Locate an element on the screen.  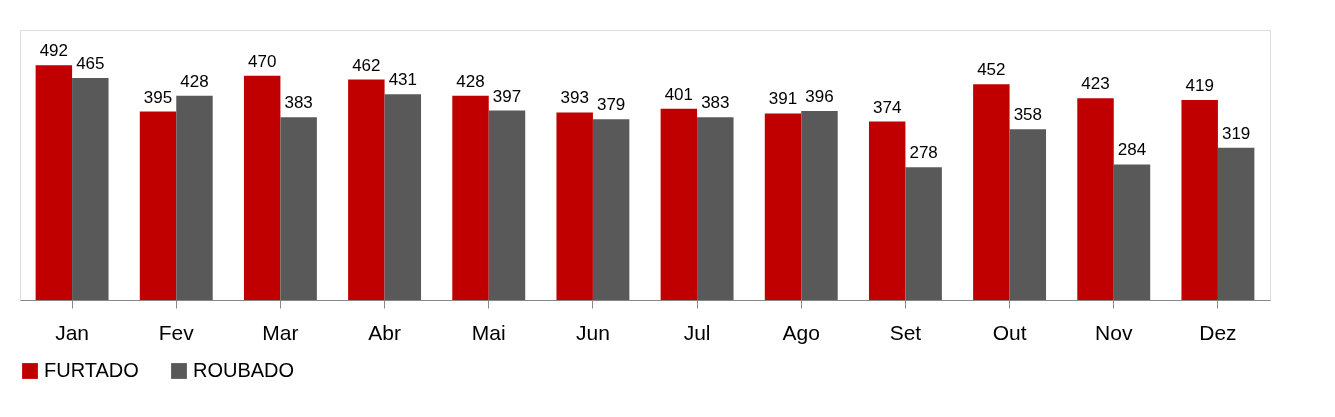
x-tick-label: Fev is located at coordinates (176, 332).